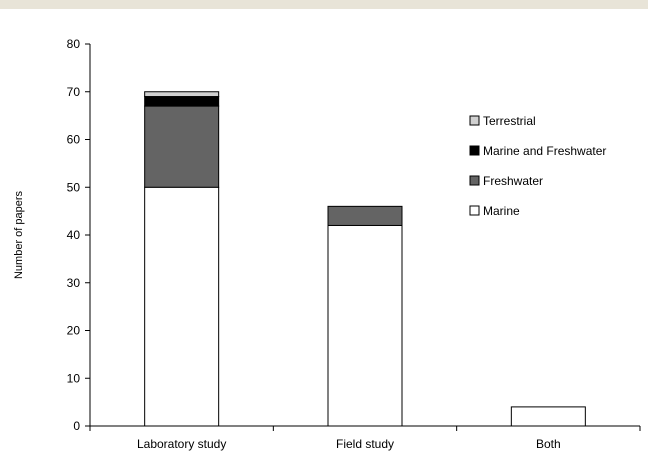 The width and height of the screenshot is (648, 455). Describe the element at coordinates (324, 4) in the screenshot. I see `top-band` at that location.